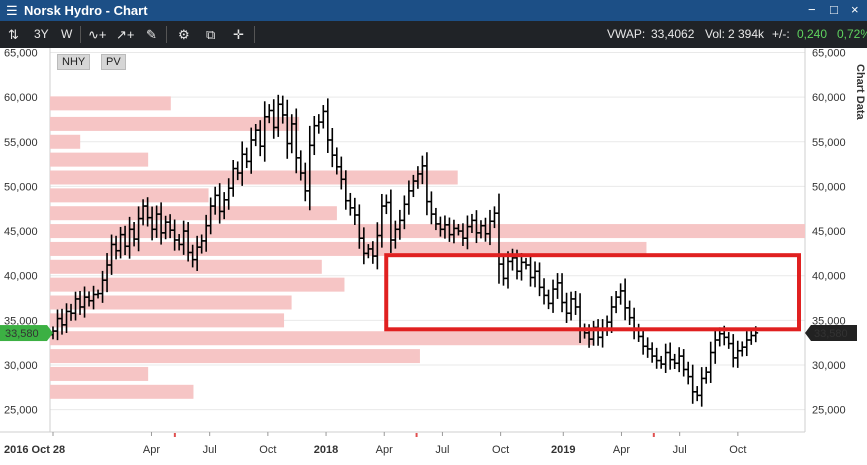  What do you see at coordinates (74, 62) in the screenshot?
I see `symbol-tag: NHY` at bounding box center [74, 62].